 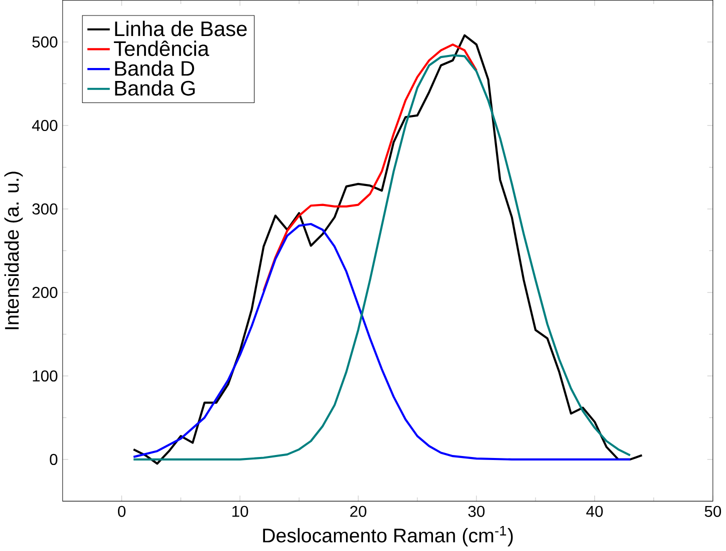 I want to click on legend-label: Linha de Base, so click(x=181, y=28).